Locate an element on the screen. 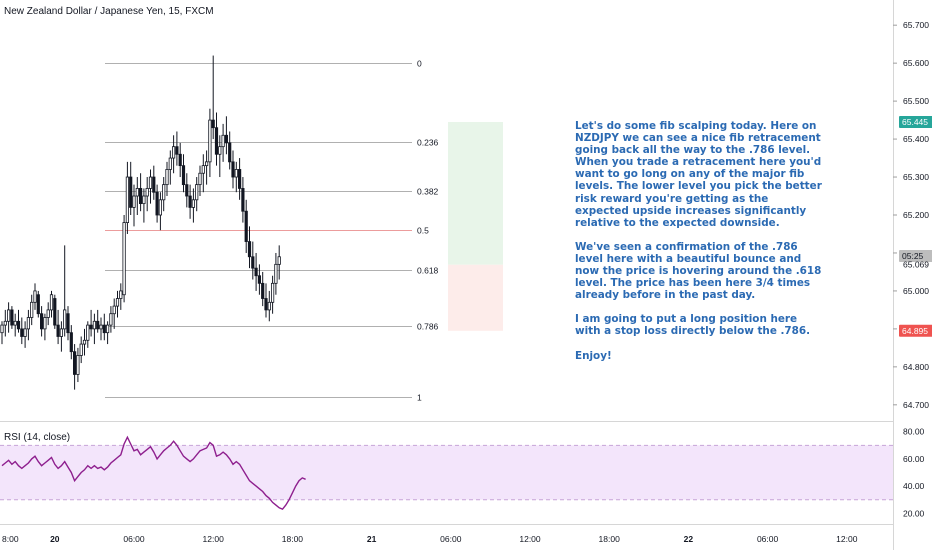  rsi-tick-label: 20.00 is located at coordinates (914, 513).